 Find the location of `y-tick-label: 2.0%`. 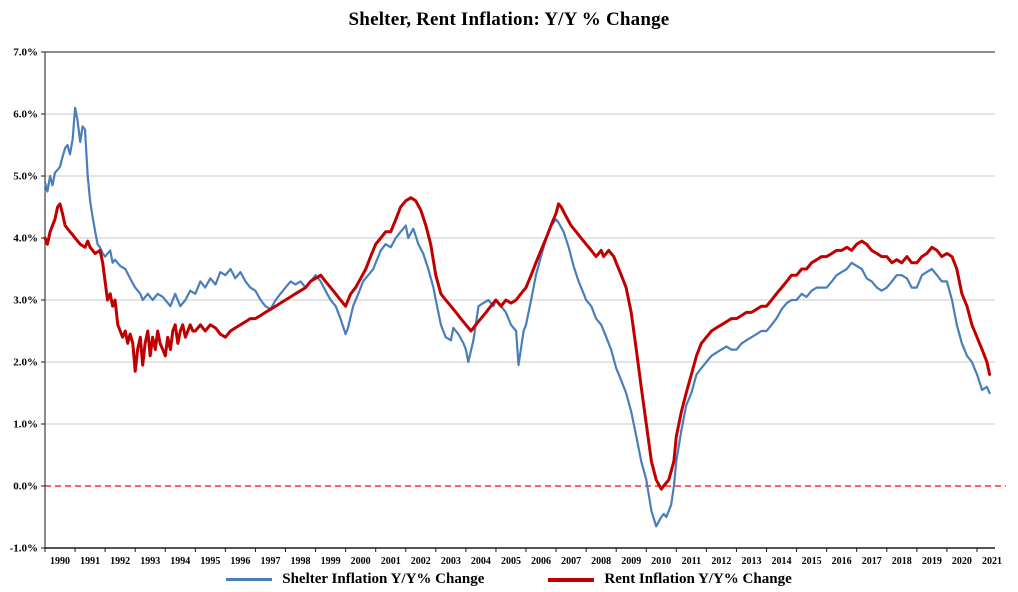

y-tick-label: 2.0% is located at coordinates (25, 363).